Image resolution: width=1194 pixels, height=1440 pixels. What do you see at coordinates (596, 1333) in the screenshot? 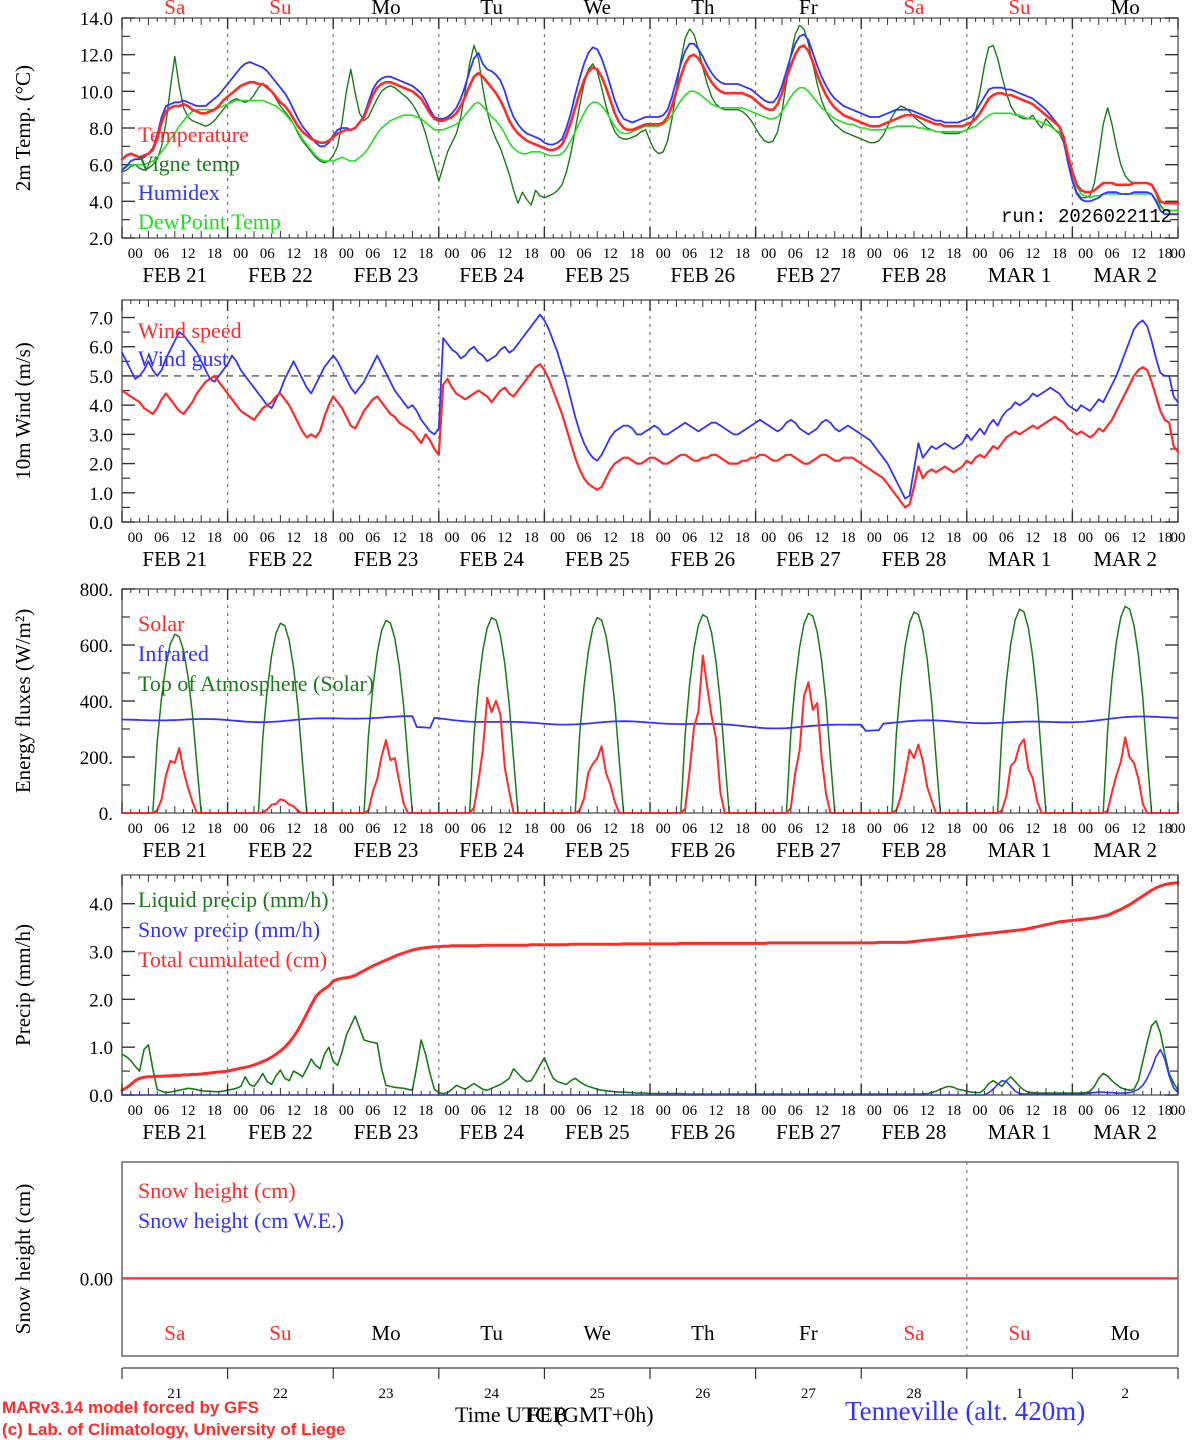
I see `svg-text: We` at bounding box center [596, 1333].